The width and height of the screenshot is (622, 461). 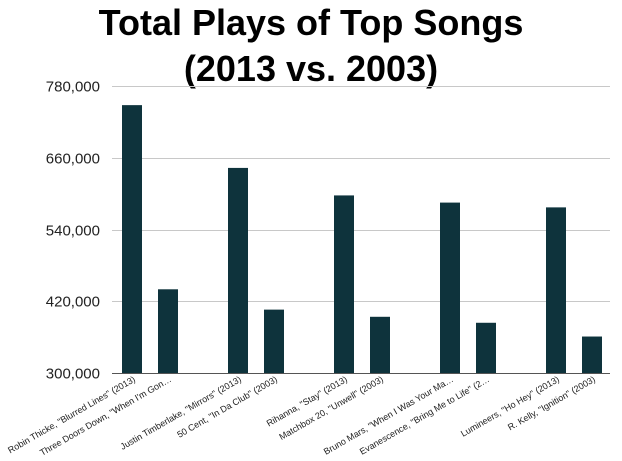 I want to click on y-tick-label: 780,000, so click(x=73, y=87).